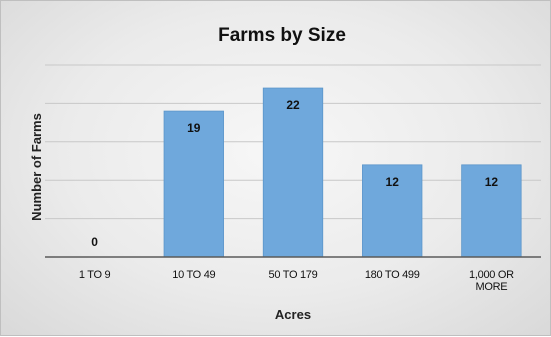  Describe the element at coordinates (194, 128) in the screenshot. I see `data-label-1: 19` at that location.